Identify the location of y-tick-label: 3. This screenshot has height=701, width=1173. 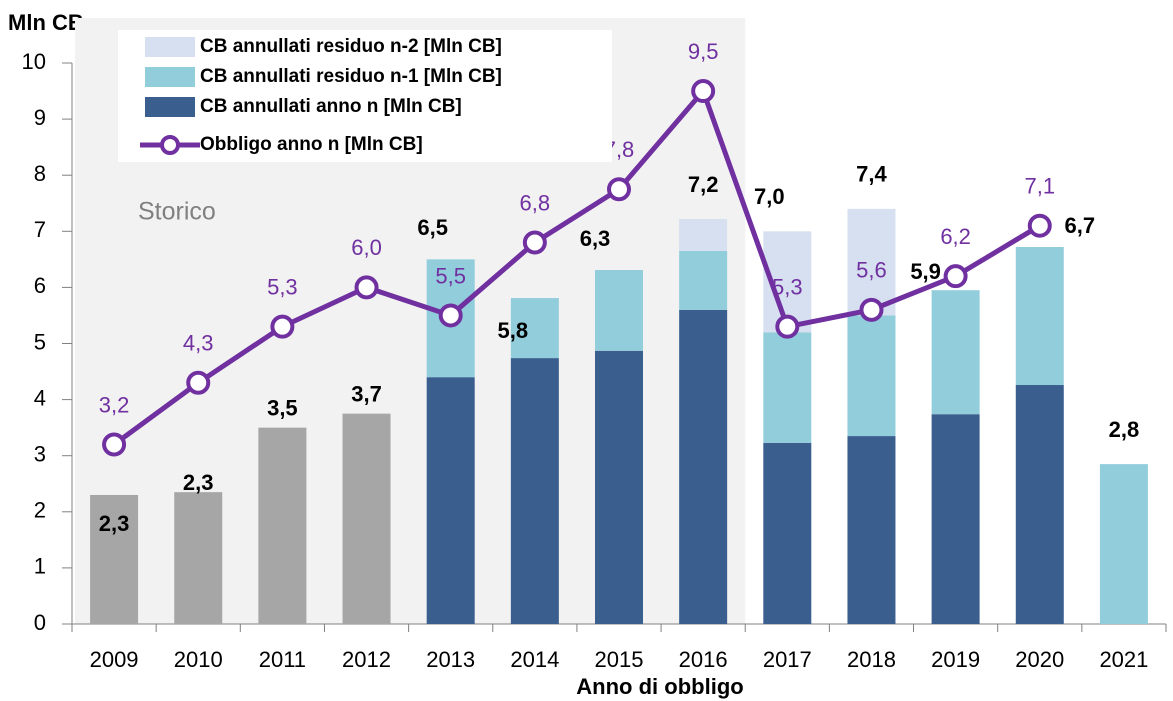
(40, 454).